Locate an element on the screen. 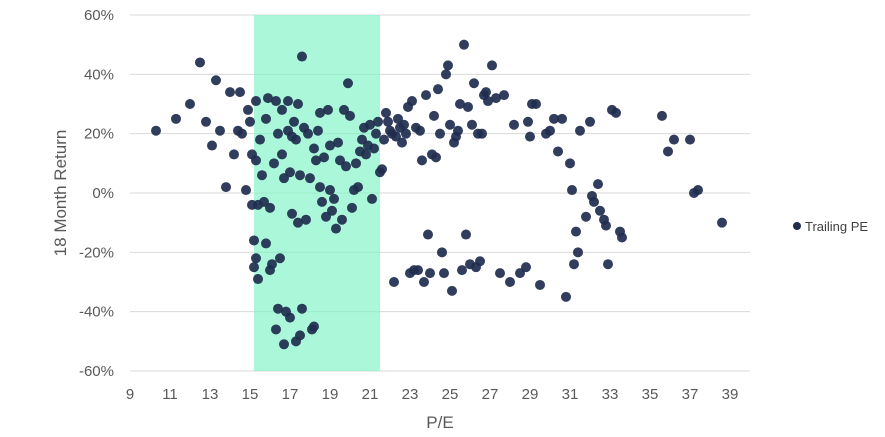 The width and height of the screenshot is (885, 437). legend-label: Trailing PE is located at coordinates (836, 226).